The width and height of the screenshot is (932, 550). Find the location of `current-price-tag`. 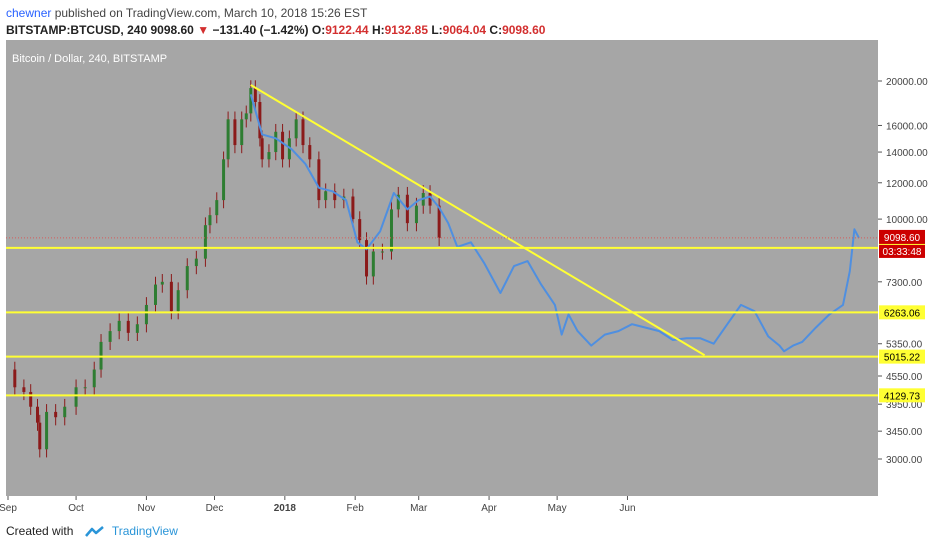

current-price-tag is located at coordinates (902, 236).